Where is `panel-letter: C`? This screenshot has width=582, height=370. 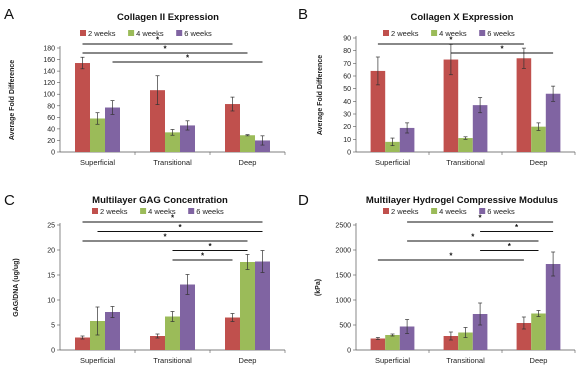
panel-letter: C is located at coordinates (9, 200).